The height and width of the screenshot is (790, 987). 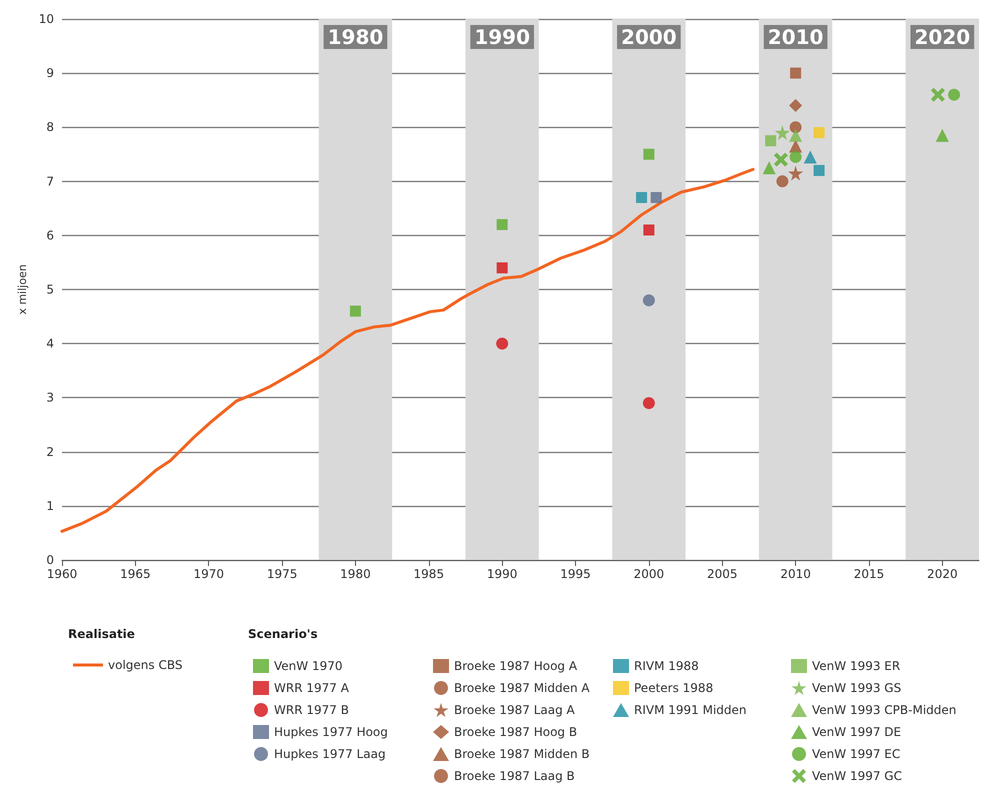 What do you see at coordinates (22, 289) in the screenshot?
I see `y-axis-title: x miljoen` at bounding box center [22, 289].